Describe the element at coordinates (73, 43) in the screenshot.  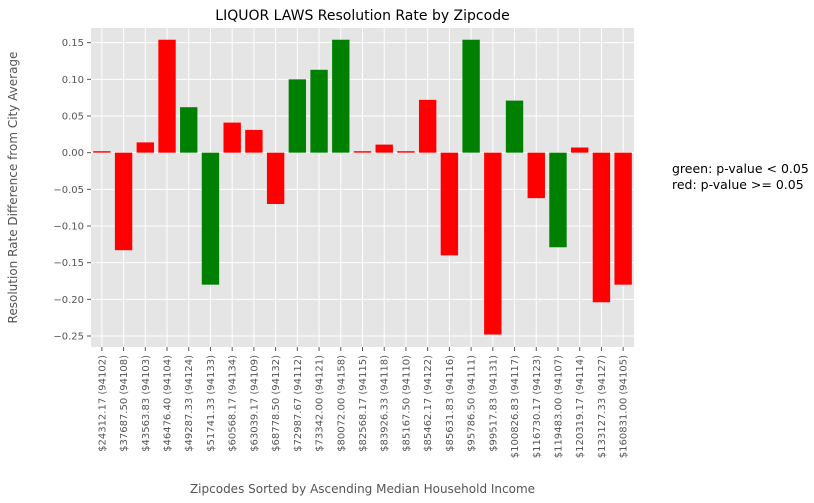
I see `y-tick-label: 0.15` at that location.